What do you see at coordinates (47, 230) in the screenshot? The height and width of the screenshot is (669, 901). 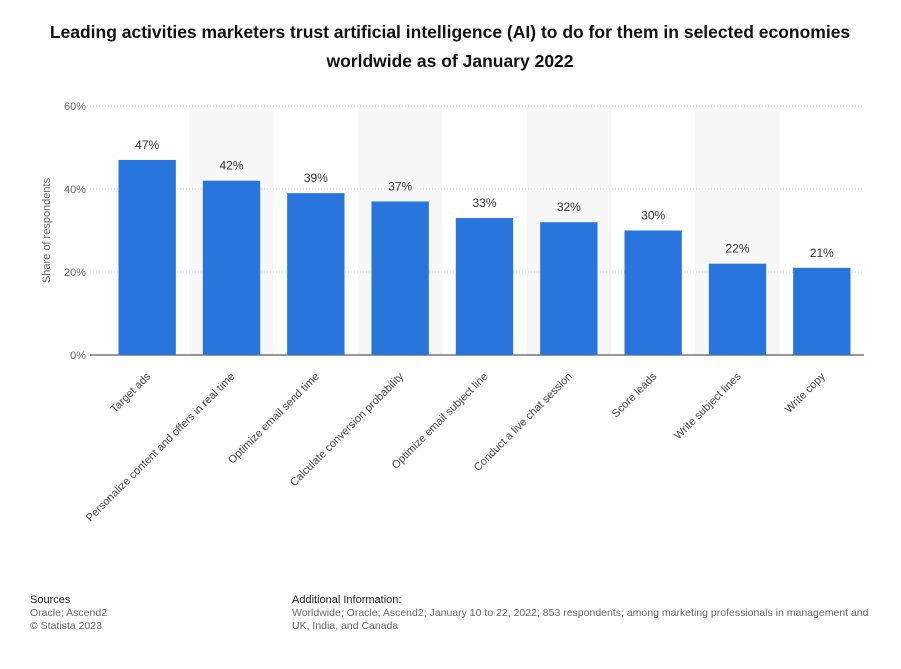 I see `y-axis-label: Share of respondents` at bounding box center [47, 230].